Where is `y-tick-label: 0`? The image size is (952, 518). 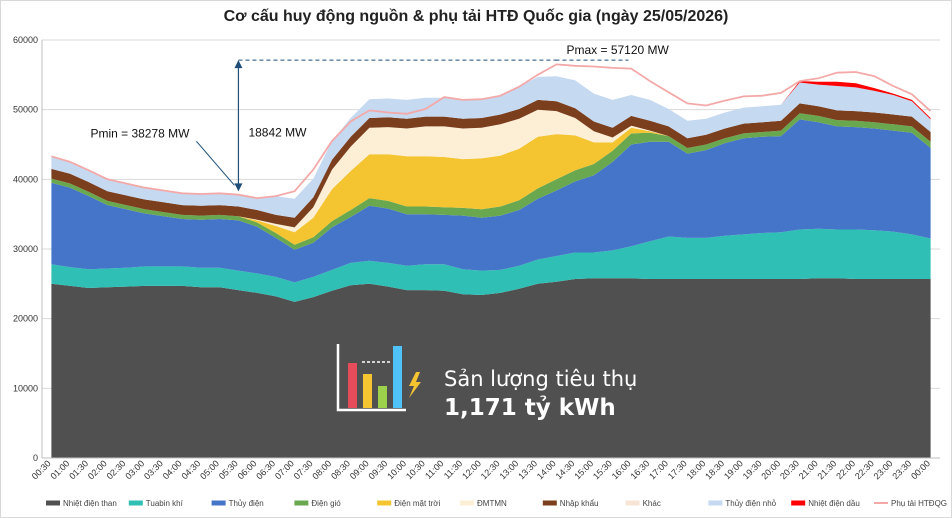
y-tick-label: 0 is located at coordinates (35, 458).